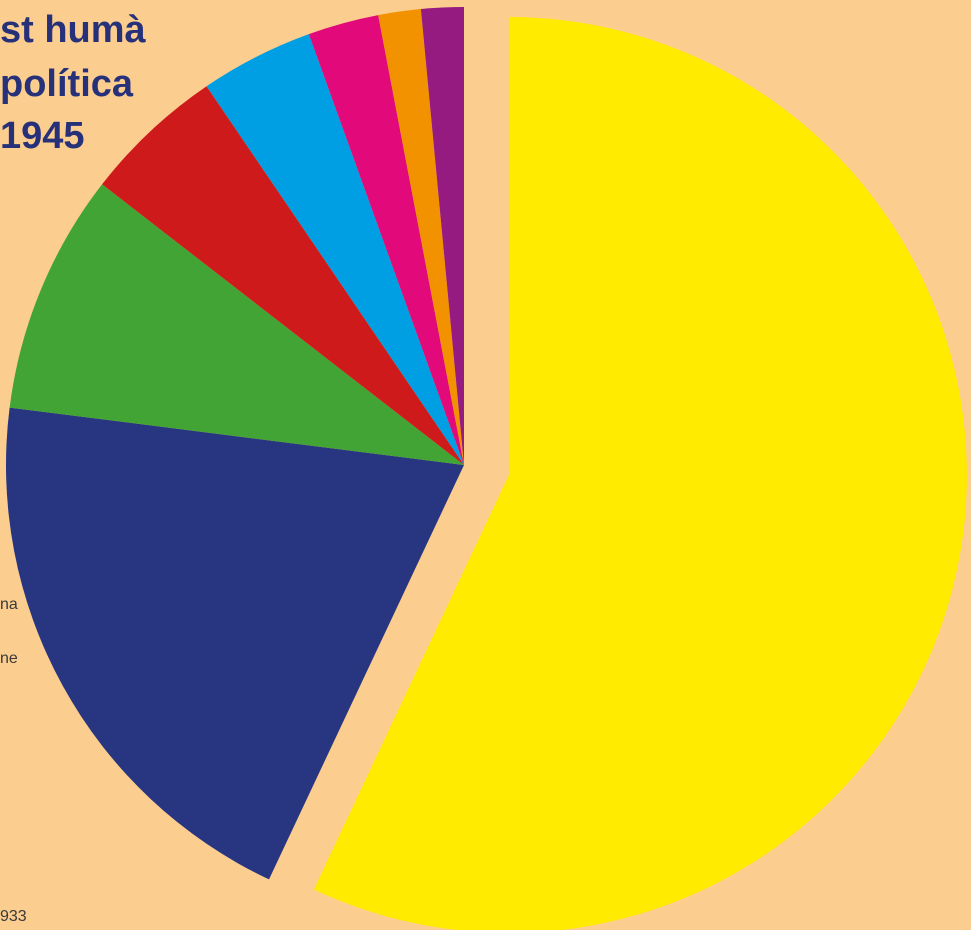  What do you see at coordinates (9, 604) in the screenshot?
I see `legend-label-1: na` at bounding box center [9, 604].